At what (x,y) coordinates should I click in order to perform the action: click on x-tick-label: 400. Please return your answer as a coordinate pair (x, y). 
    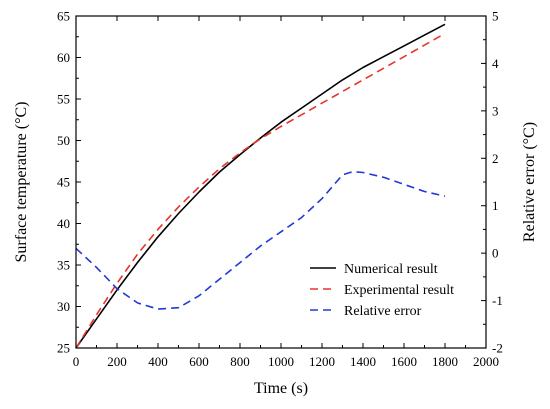
    Looking at the image, I should click on (158, 361).